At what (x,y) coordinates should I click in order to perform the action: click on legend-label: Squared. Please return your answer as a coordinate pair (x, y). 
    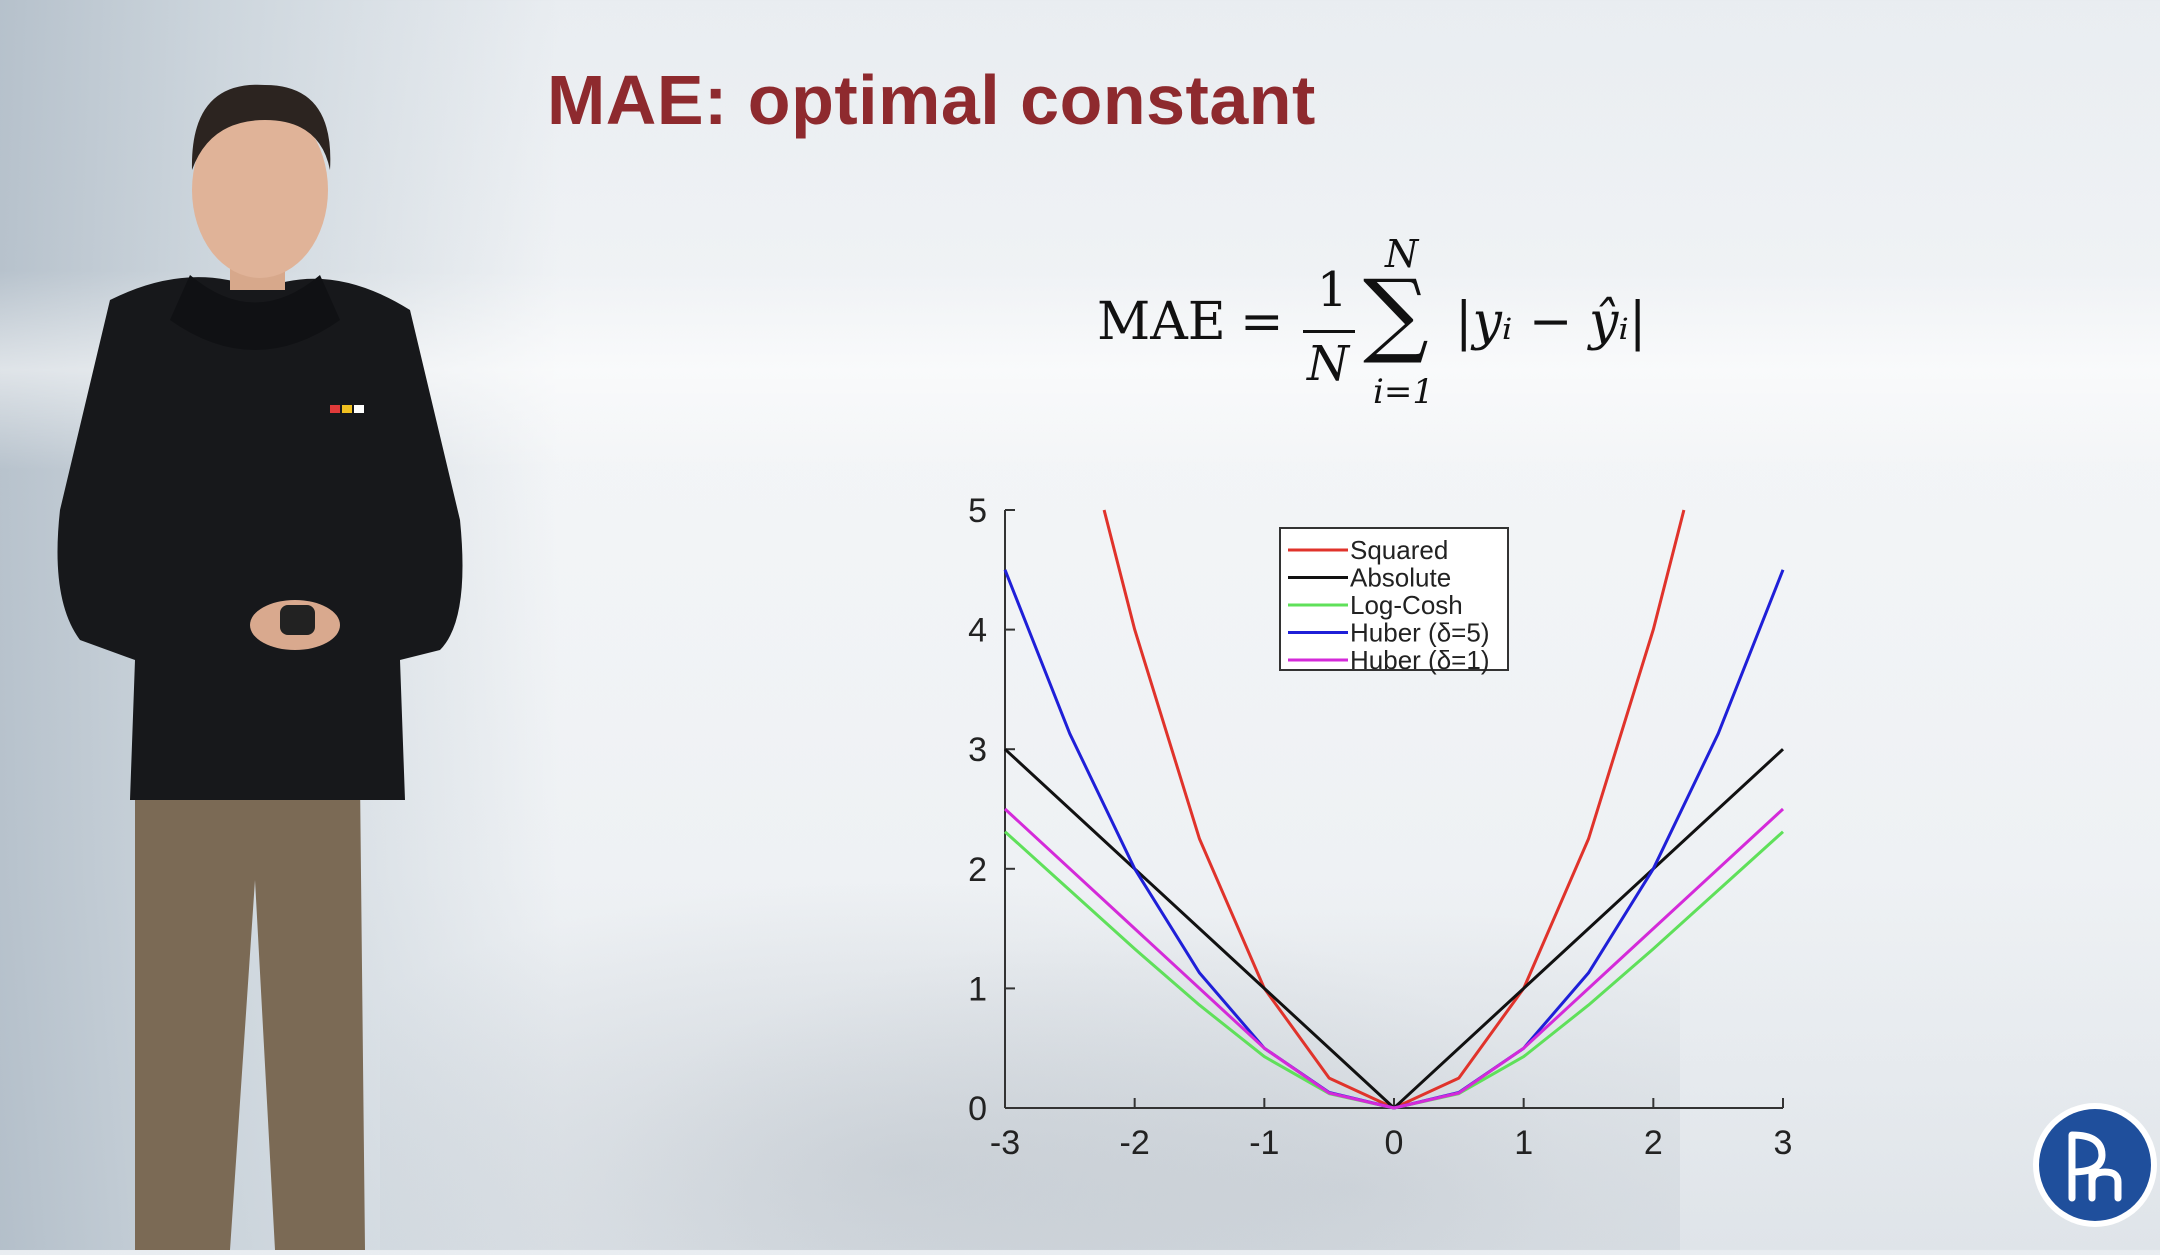
    Looking at the image, I should click on (1399, 550).